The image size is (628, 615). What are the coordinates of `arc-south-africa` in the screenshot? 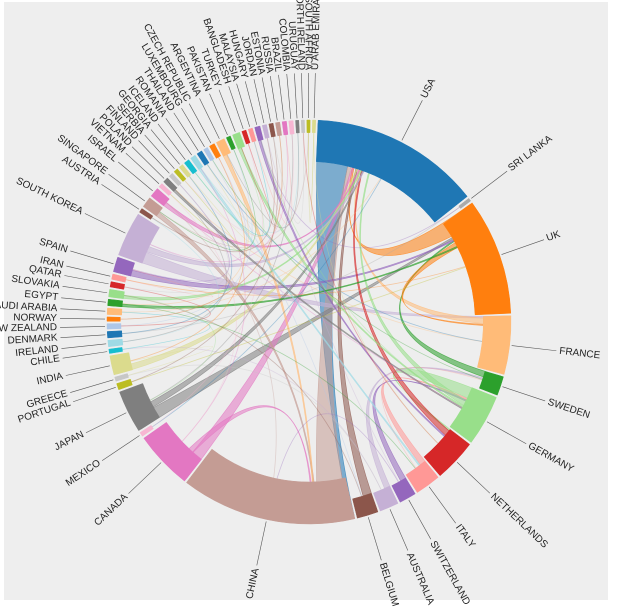 It's located at (308, 126).